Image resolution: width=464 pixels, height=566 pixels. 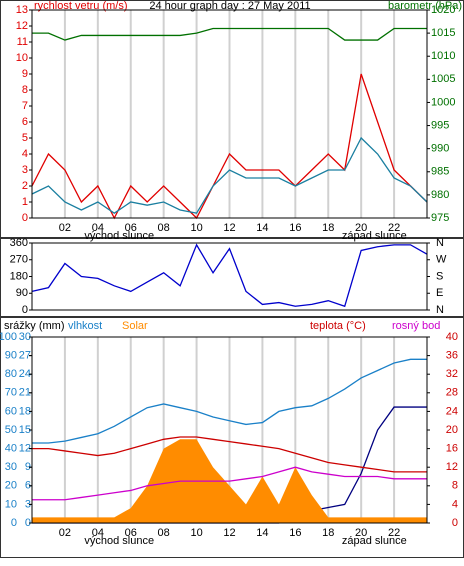 What do you see at coordinates (443, 79) in the screenshot?
I see `y-tick-label: 1005` at bounding box center [443, 79].